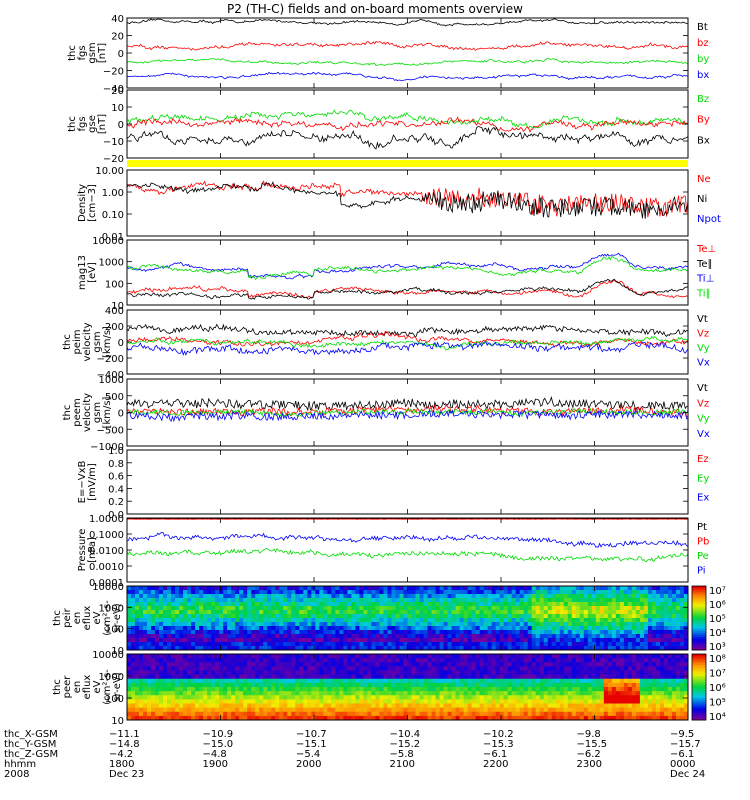  What do you see at coordinates (703, 403) in the screenshot?
I see `legend-6-1: Vz` at bounding box center [703, 403].